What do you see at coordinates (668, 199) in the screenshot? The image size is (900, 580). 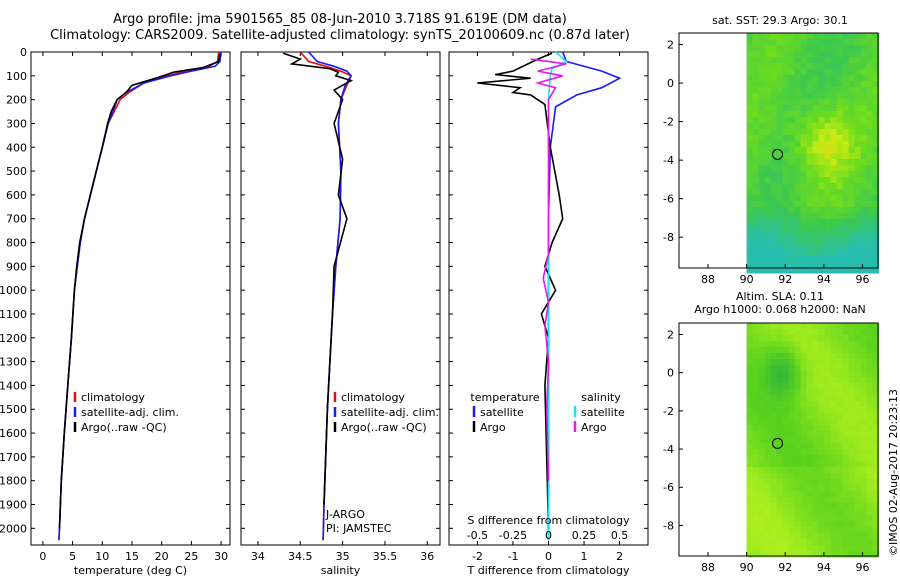 I see `sst-map-ytick-label: -6` at bounding box center [668, 199].